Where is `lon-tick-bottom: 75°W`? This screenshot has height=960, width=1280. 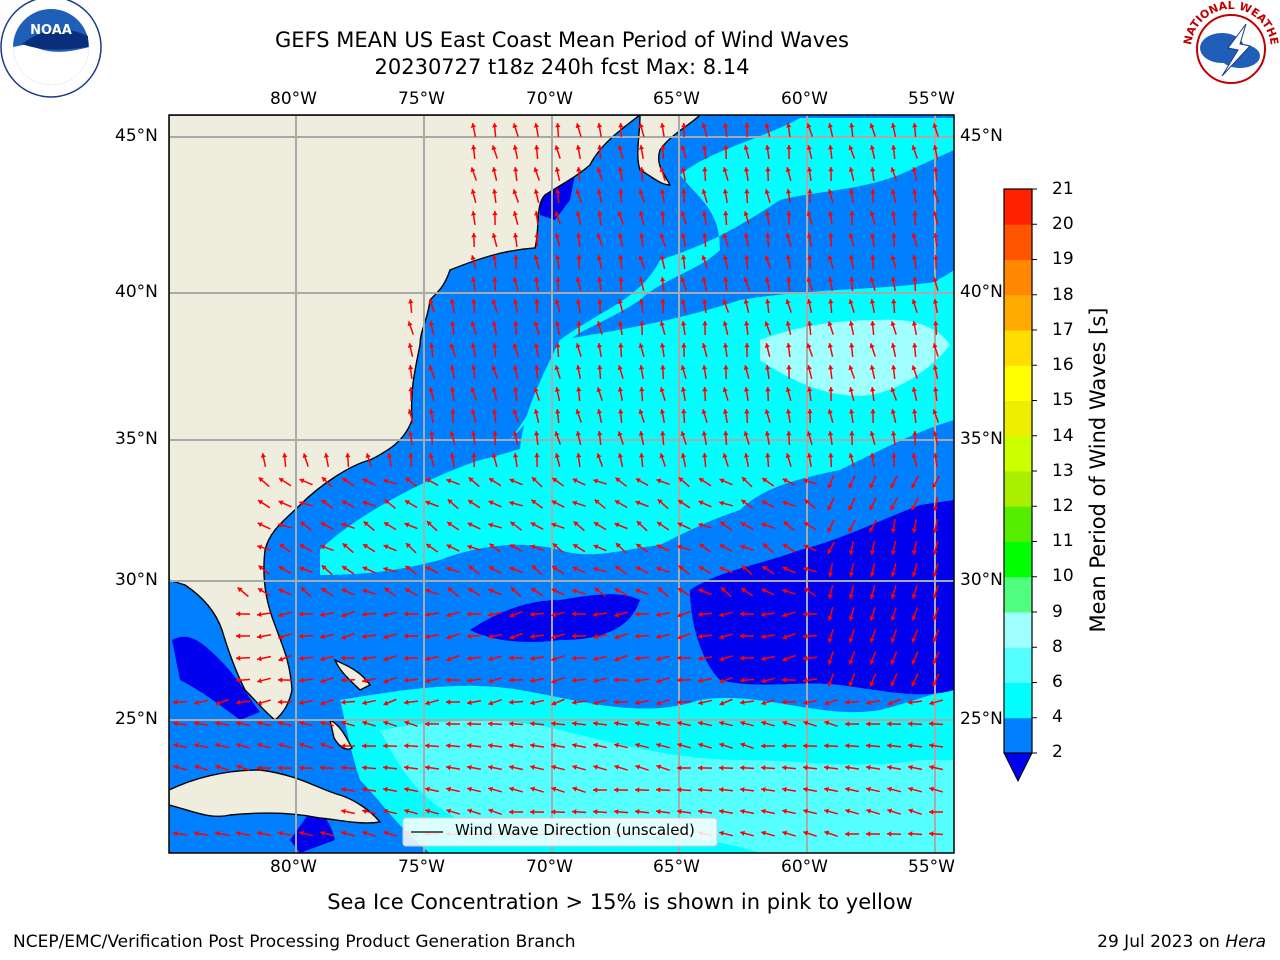
lon-tick-bottom: 75°W is located at coordinates (421, 867).